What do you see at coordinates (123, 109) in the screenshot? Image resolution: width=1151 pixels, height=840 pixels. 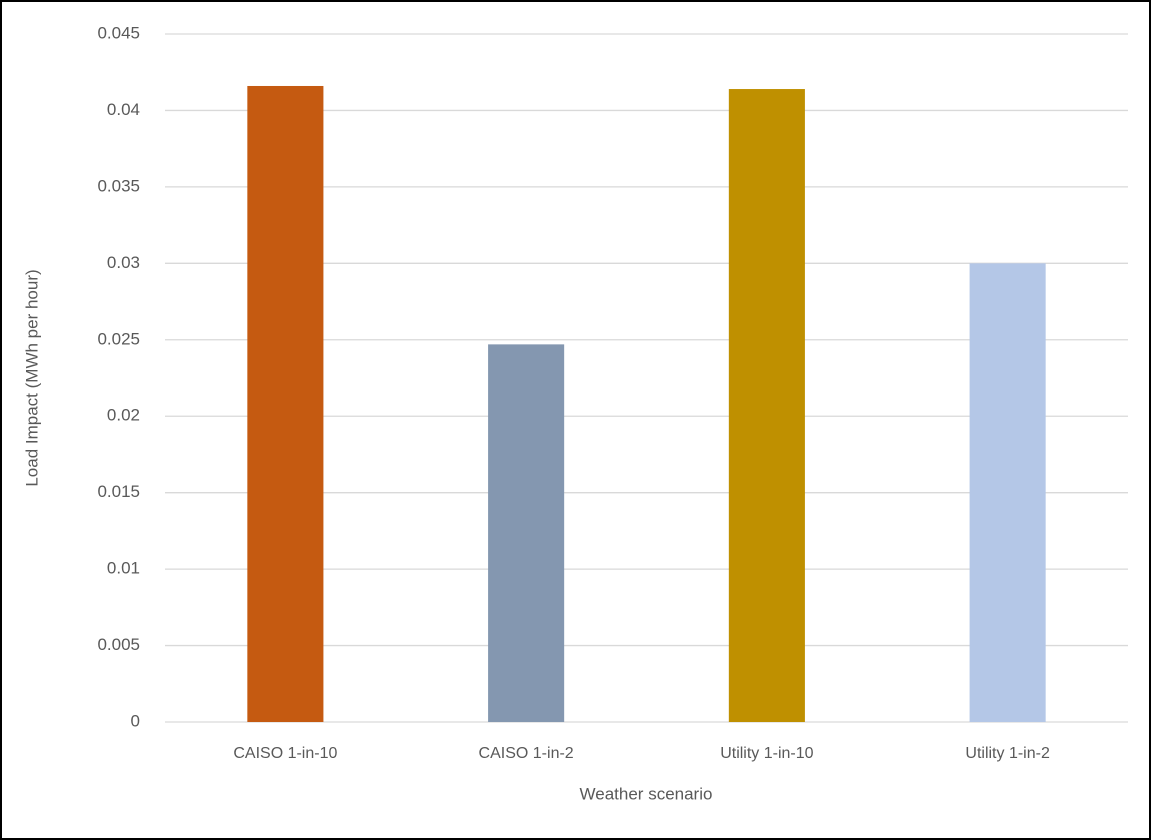 I see `y-tick-label: 0.04` at bounding box center [123, 109].